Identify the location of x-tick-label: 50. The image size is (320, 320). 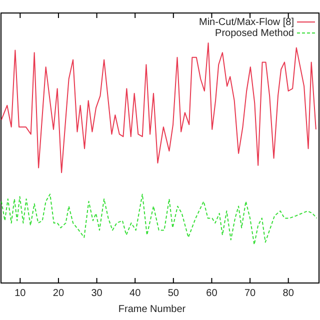
(174, 293).